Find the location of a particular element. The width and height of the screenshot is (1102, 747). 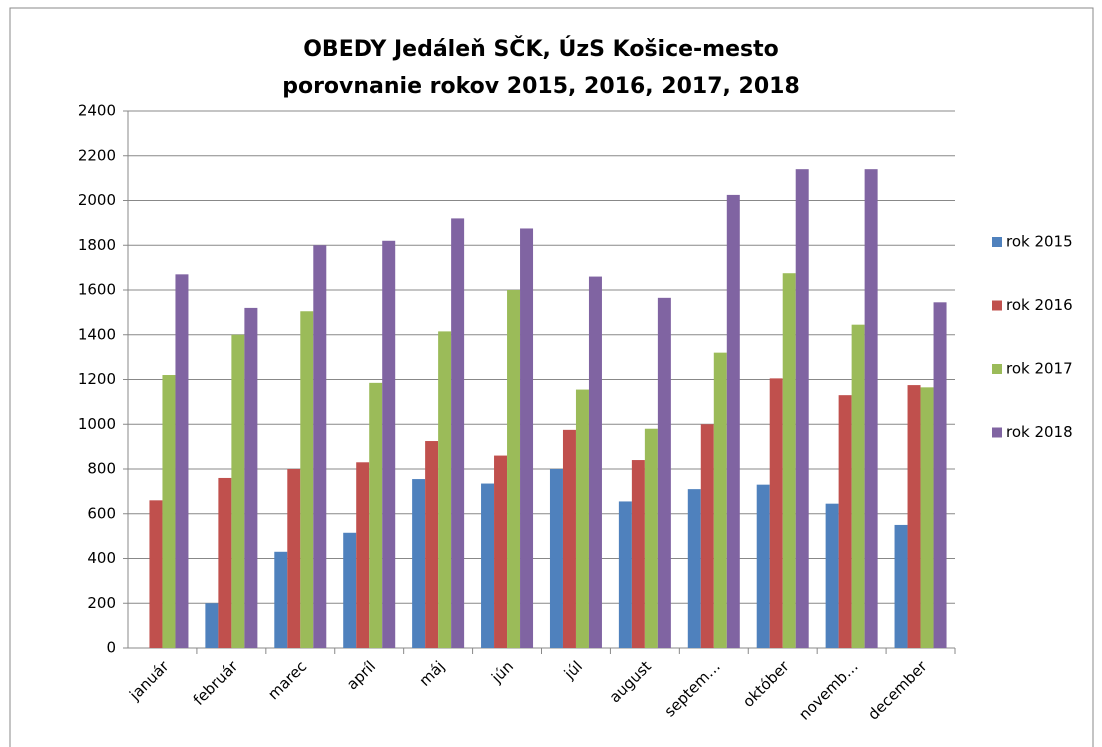

y-tick-label: 1200 is located at coordinates (97, 379).